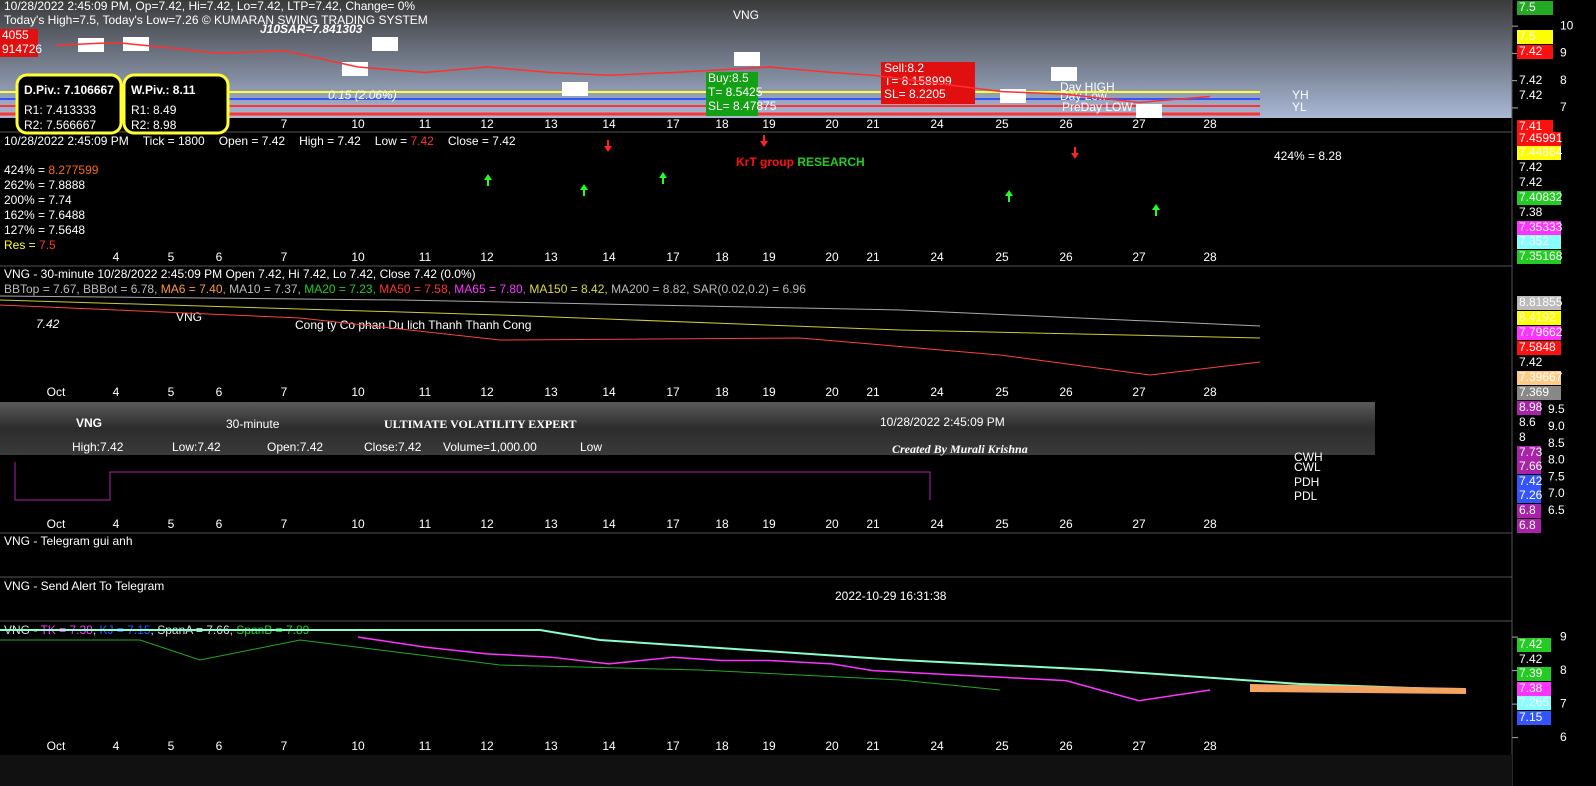  What do you see at coordinates (154, 110) in the screenshot?
I see `label: R1: 8.49` at bounding box center [154, 110].